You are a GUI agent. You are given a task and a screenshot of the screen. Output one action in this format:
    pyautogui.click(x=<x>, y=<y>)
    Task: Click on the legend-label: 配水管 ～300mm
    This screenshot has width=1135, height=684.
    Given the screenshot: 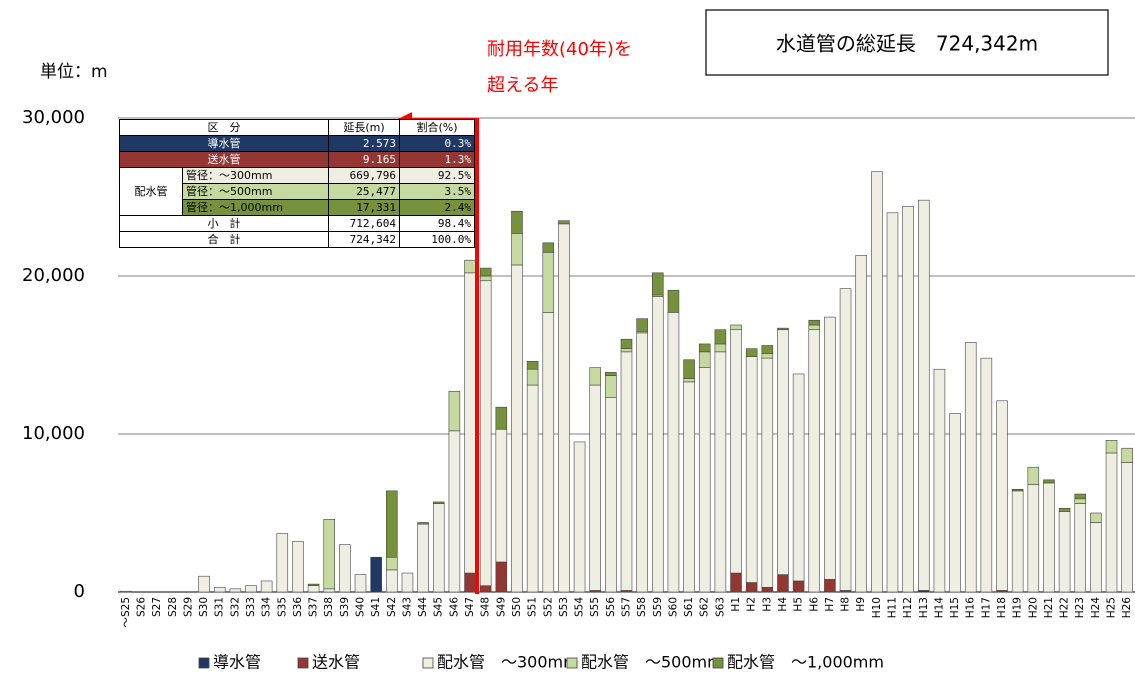 What is the action you would take?
    pyautogui.click(x=508, y=662)
    